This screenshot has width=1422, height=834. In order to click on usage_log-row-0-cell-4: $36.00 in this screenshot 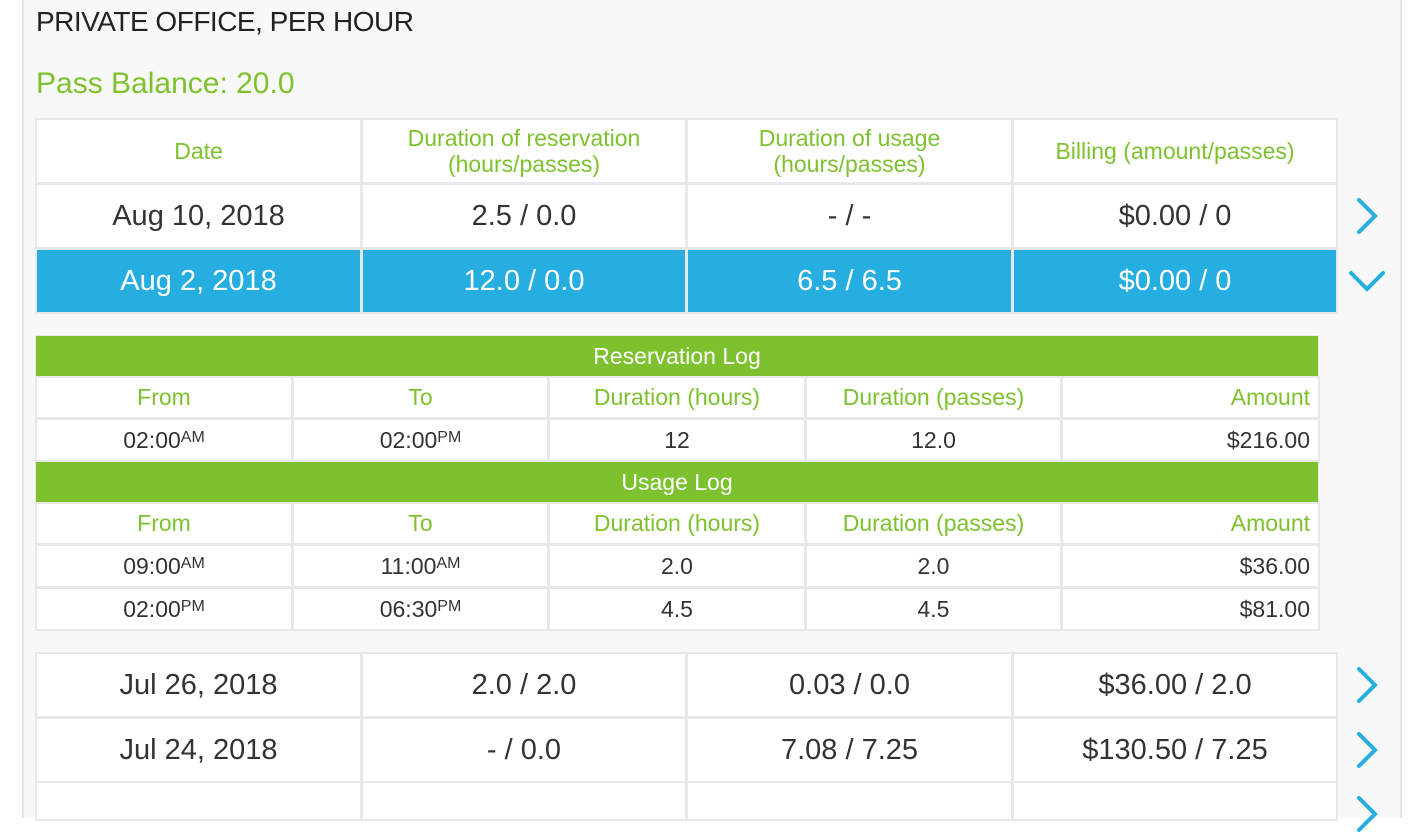, I will do `click(1190, 566)`.